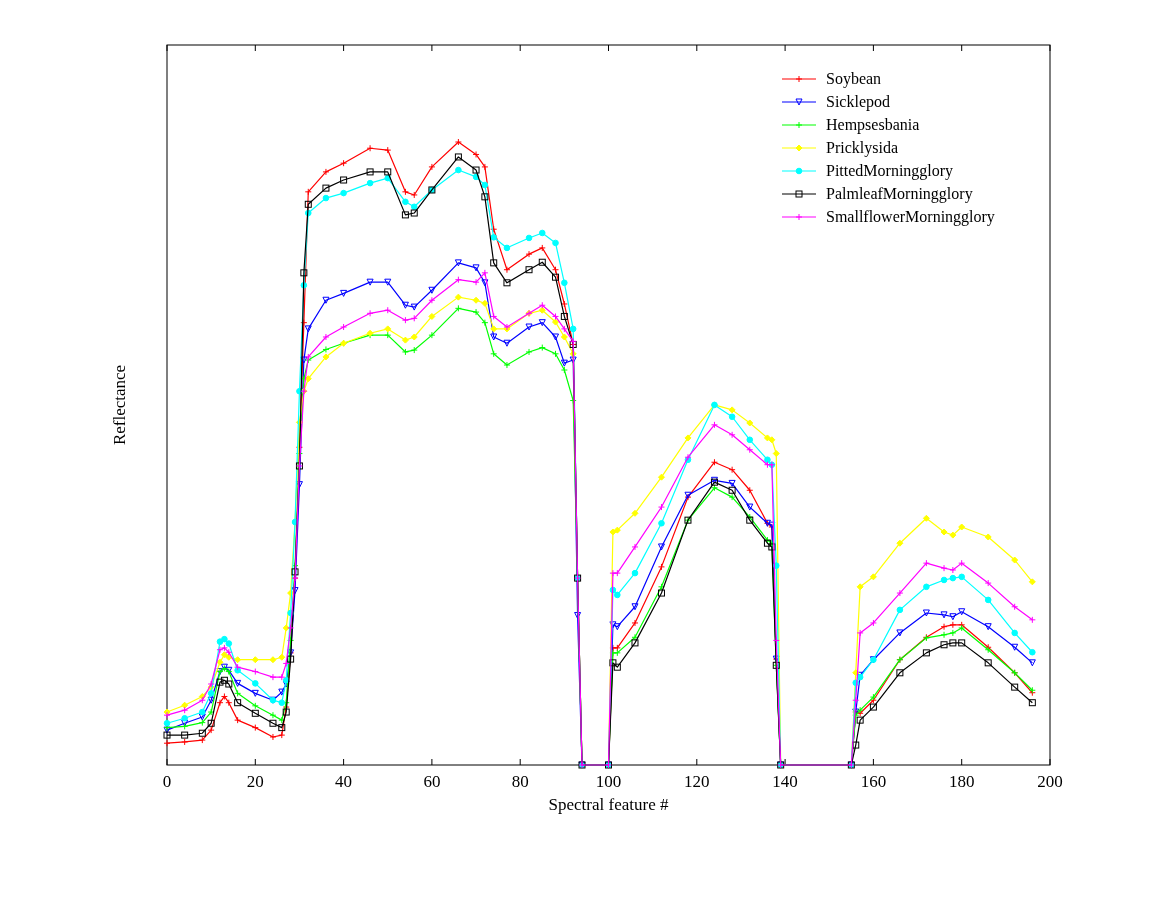 The image size is (1160, 917). What do you see at coordinates (119, 405) in the screenshot?
I see `y-axis-title: Reflectance` at bounding box center [119, 405].